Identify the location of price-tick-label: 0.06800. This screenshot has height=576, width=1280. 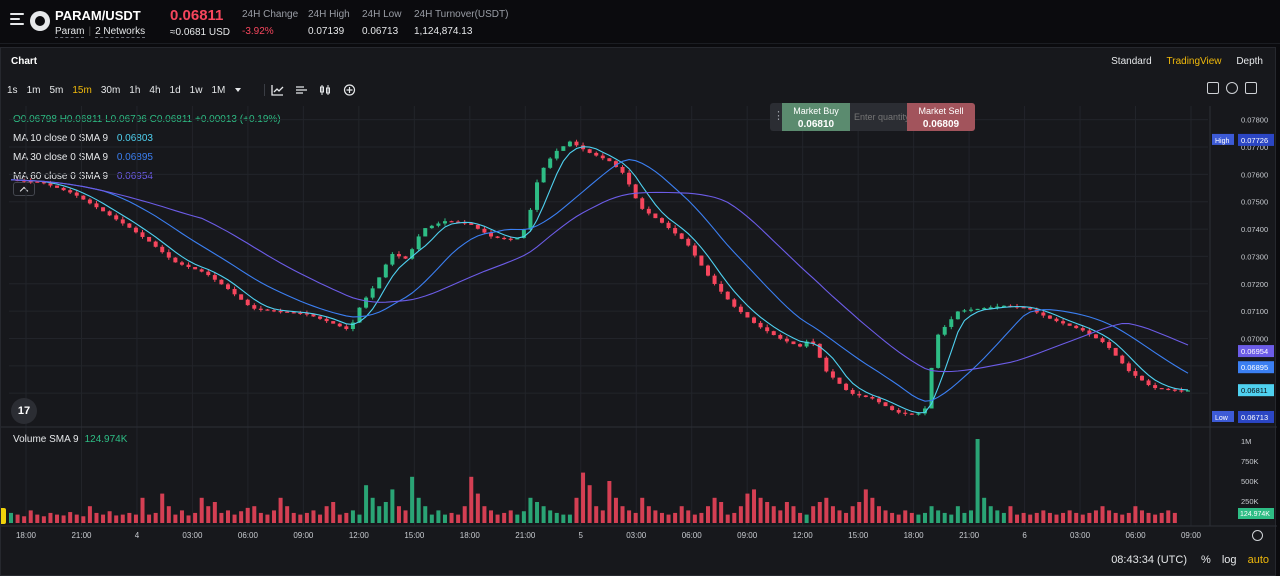
(1254, 393).